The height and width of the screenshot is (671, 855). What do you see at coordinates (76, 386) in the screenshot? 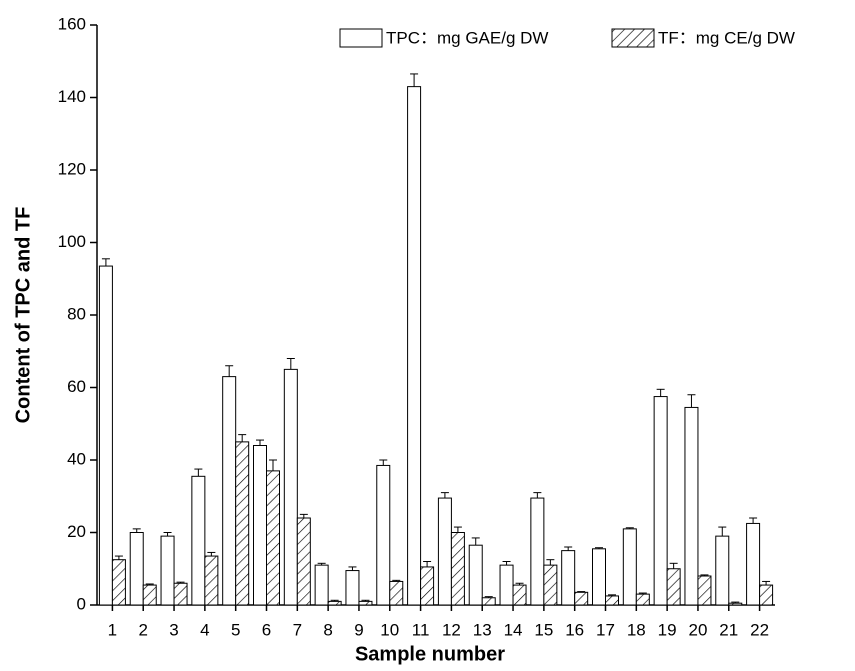
I see `y-tick-label: 60` at bounding box center [76, 386].